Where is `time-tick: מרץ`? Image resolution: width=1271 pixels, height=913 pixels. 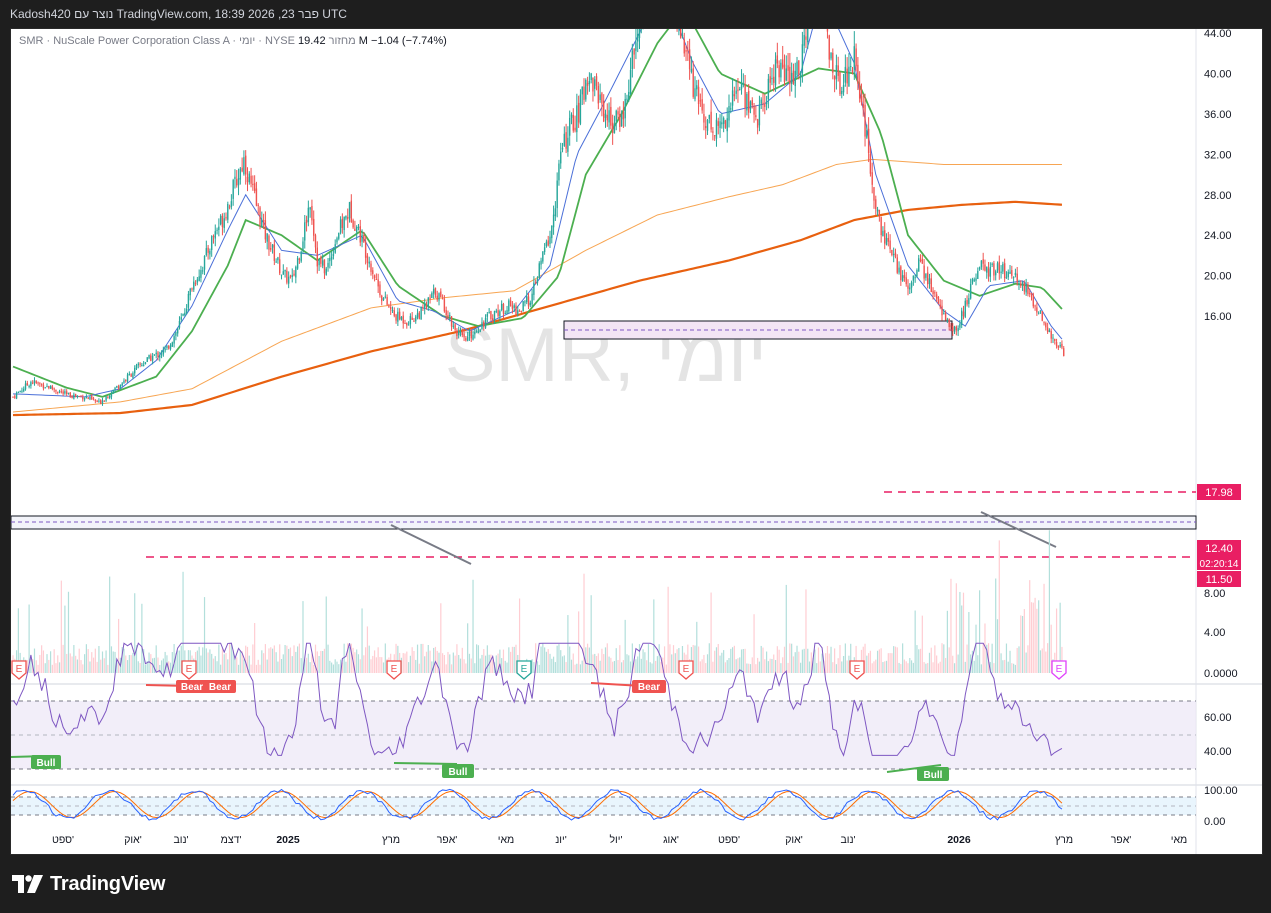
time-tick: מרץ is located at coordinates (391, 840).